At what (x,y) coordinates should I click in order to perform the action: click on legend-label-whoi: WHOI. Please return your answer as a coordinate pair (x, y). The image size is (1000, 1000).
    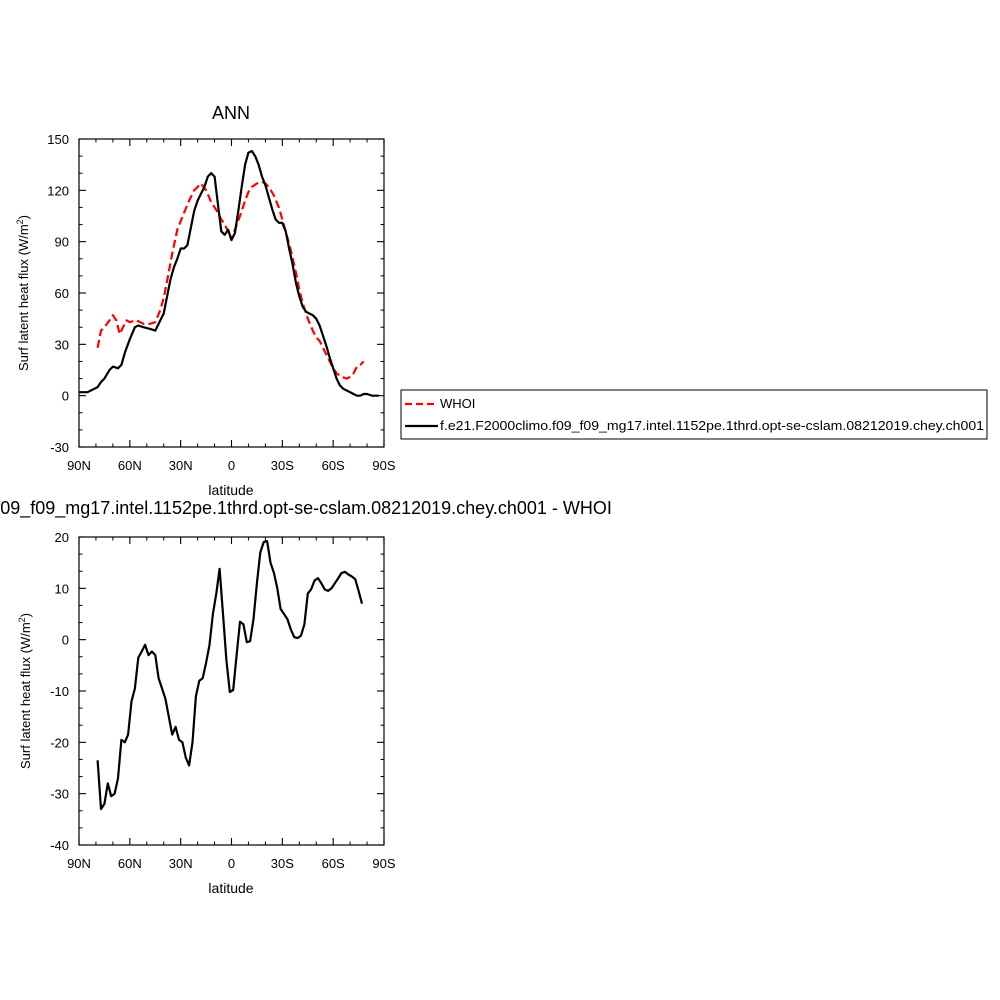
    Looking at the image, I should click on (457, 403).